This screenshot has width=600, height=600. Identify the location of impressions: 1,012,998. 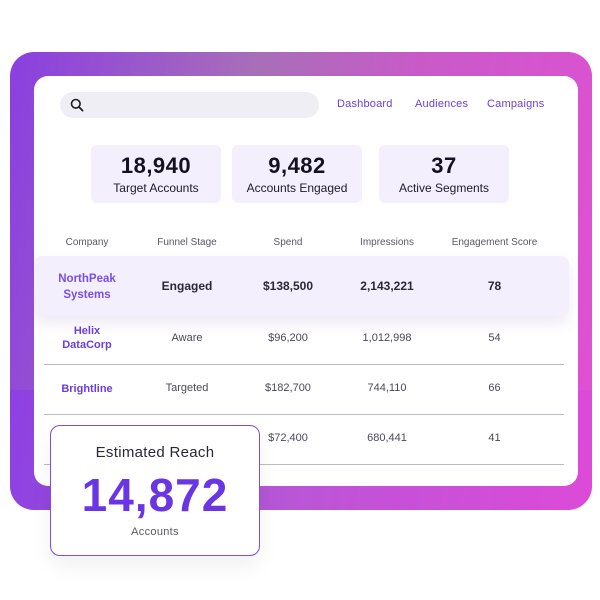
(387, 338).